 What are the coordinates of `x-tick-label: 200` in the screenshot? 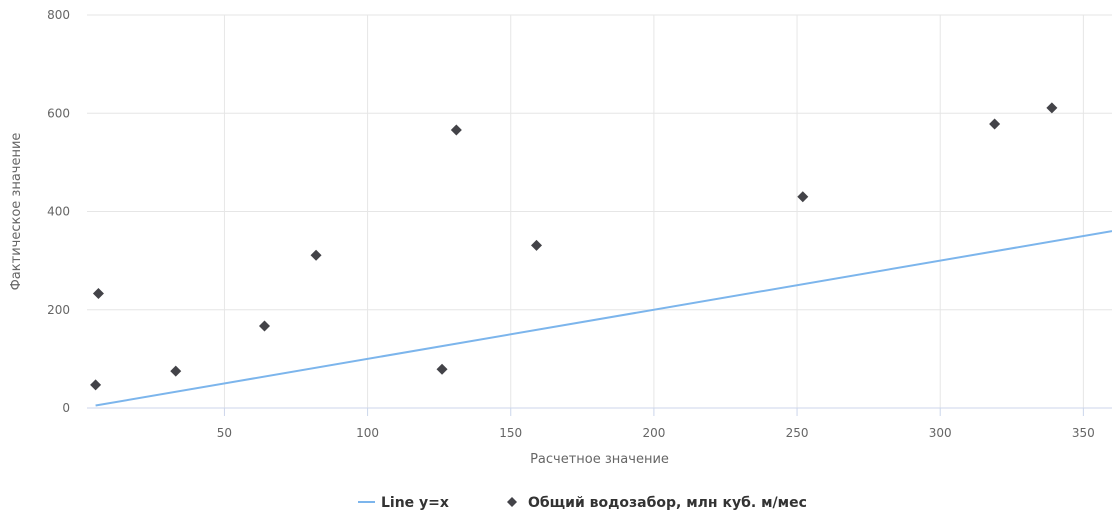 It's located at (653, 433).